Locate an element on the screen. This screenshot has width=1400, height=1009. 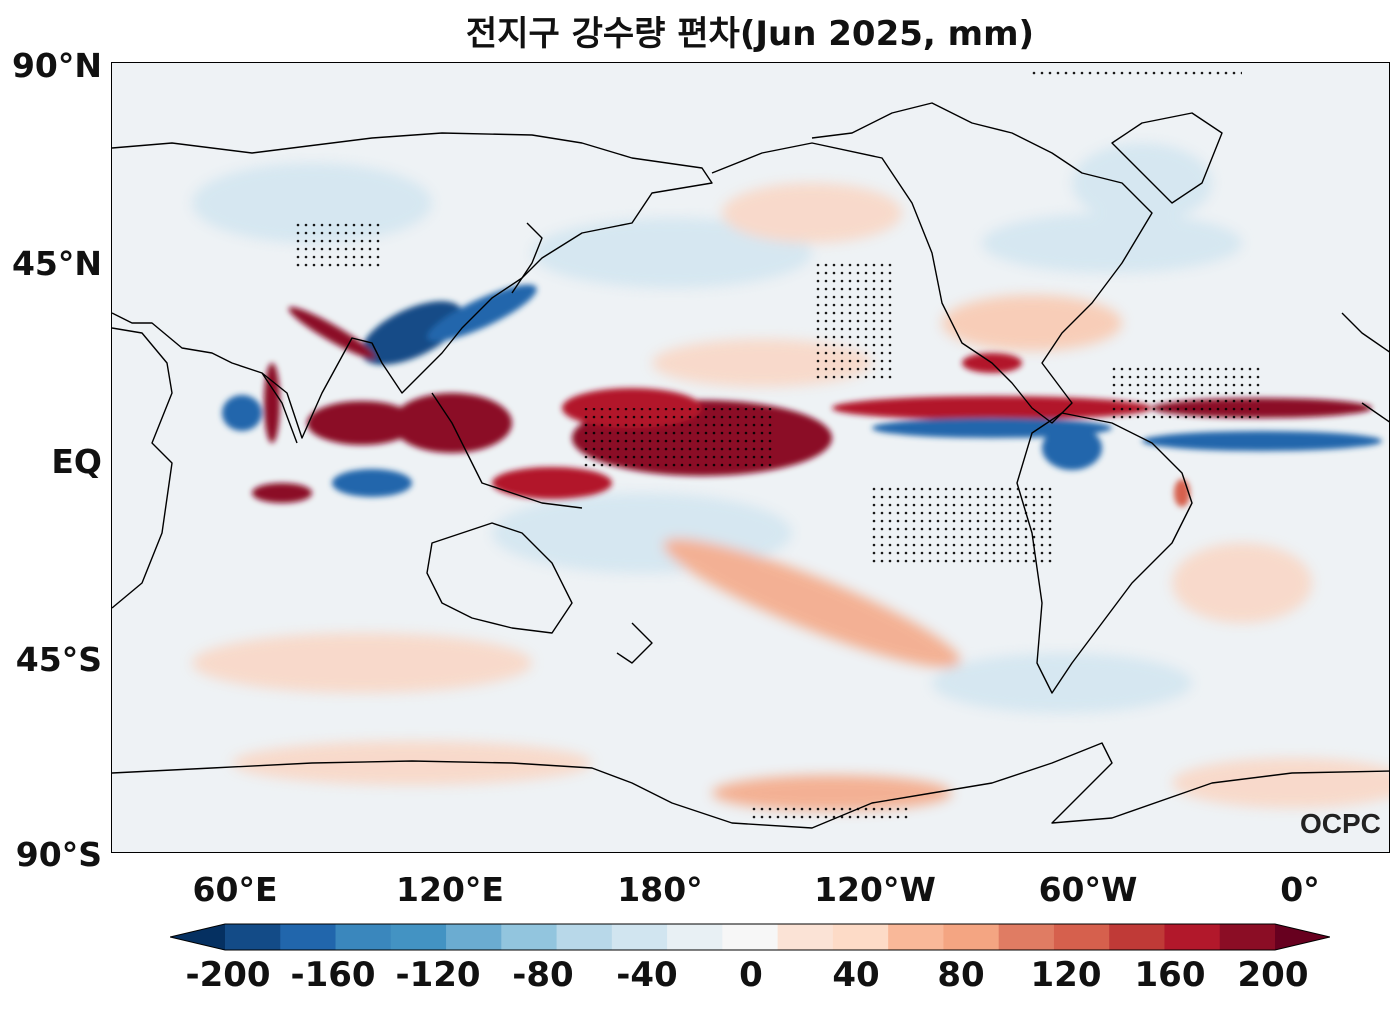
colorbar-extend-min is located at coordinates (197, 937).